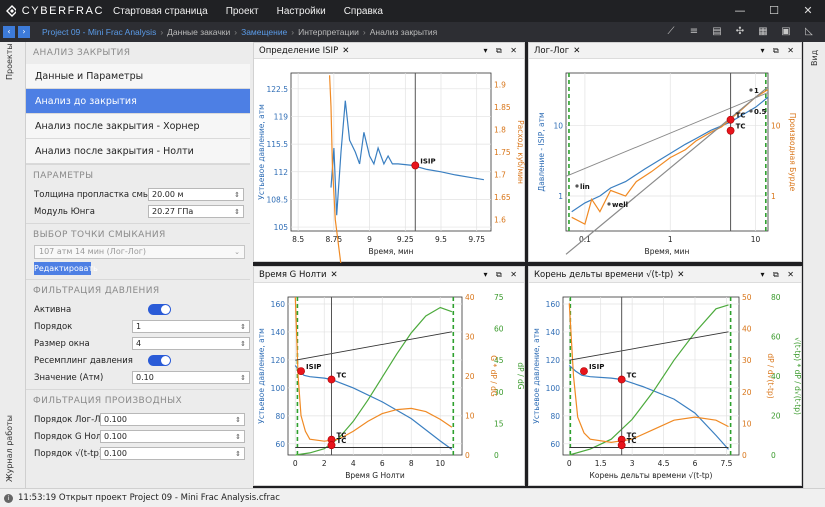  I want to click on menu-settings: Настройки, so click(301, 11).